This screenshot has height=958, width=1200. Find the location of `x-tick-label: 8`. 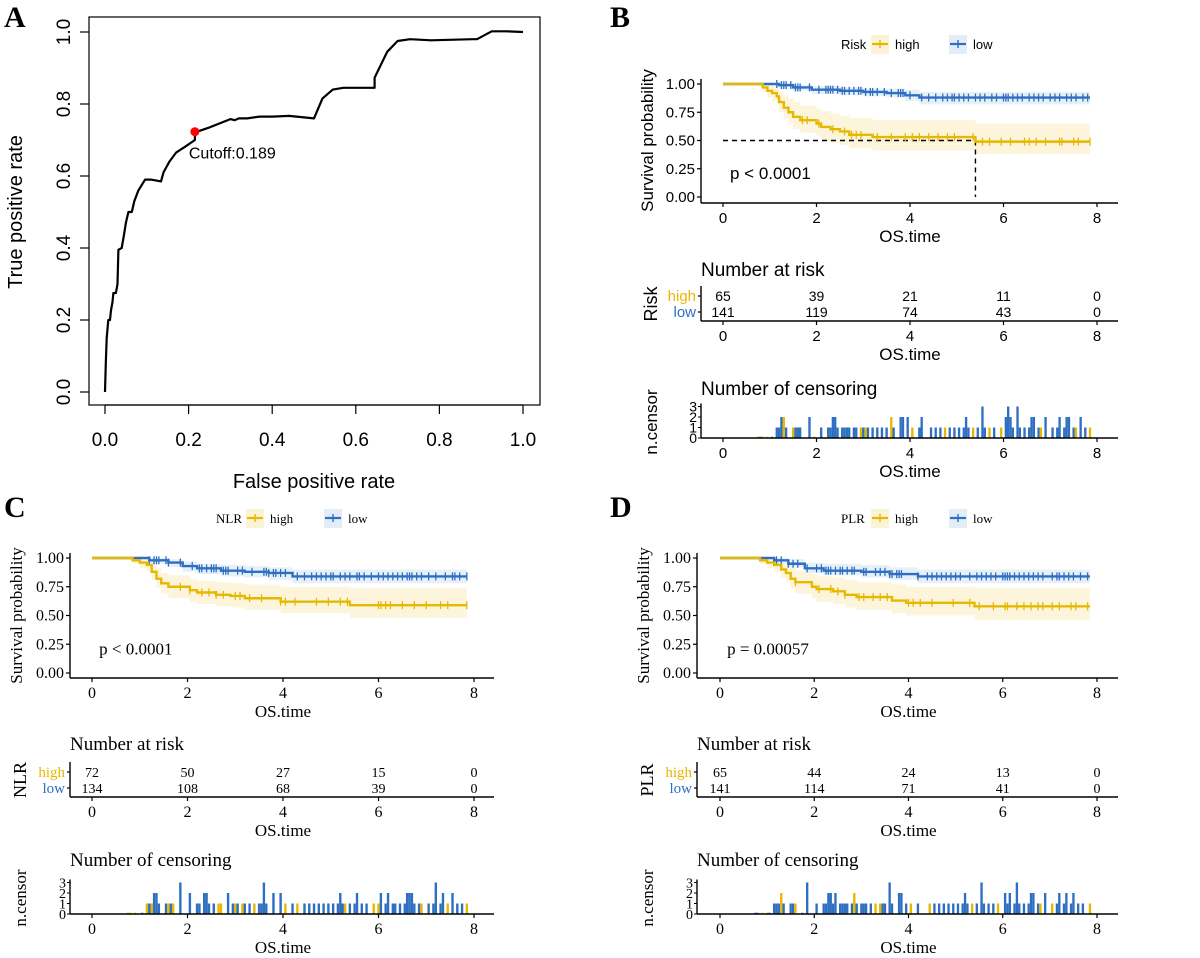

x-tick-label: 8 is located at coordinates (1097, 693).